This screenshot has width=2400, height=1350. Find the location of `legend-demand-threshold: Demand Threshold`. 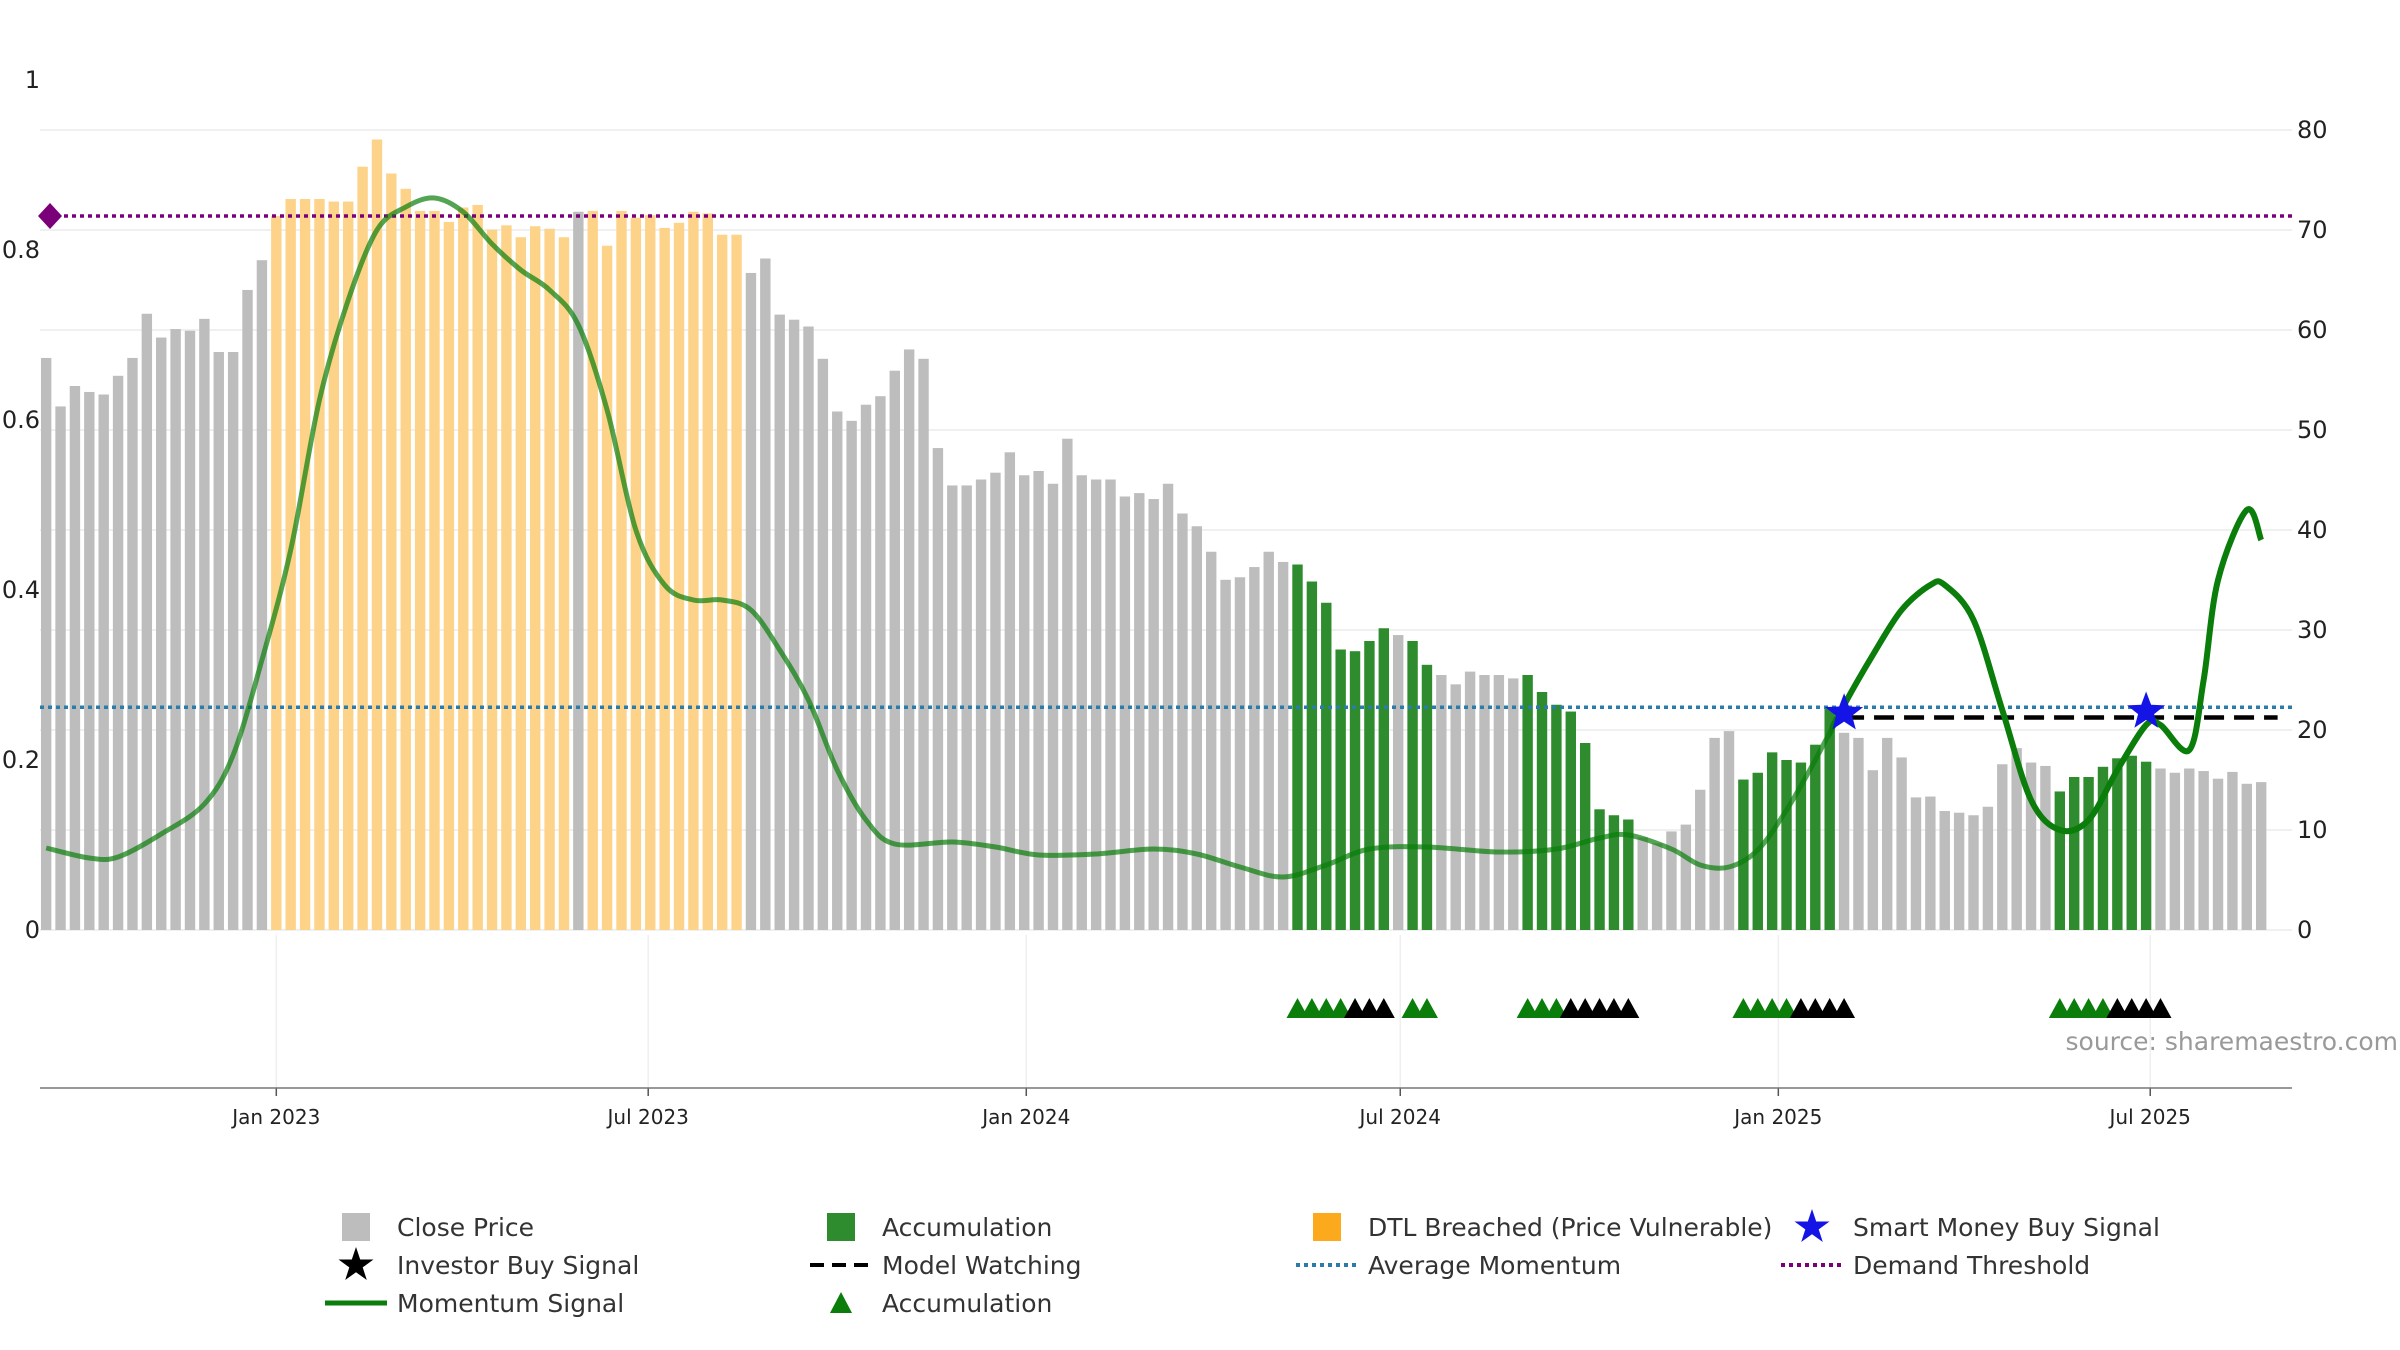

legend-demand-threshold: Demand Threshold is located at coordinates (1935, 1265).